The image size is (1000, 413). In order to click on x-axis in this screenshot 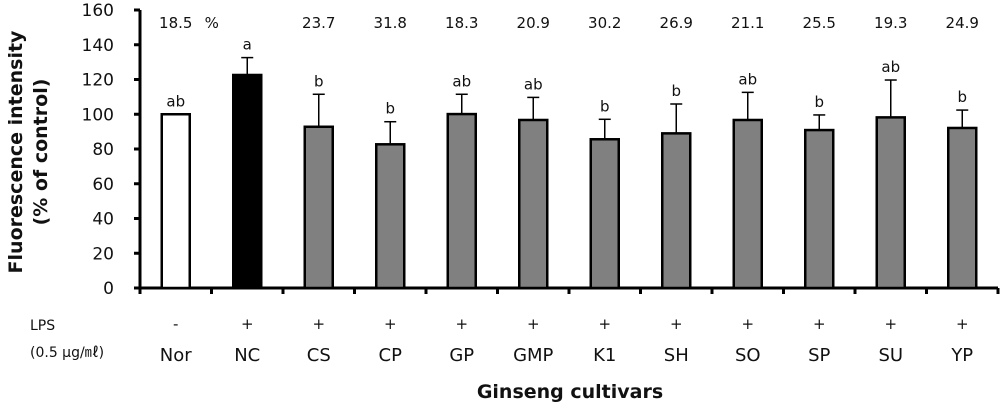, I will do `click(569, 290)`.